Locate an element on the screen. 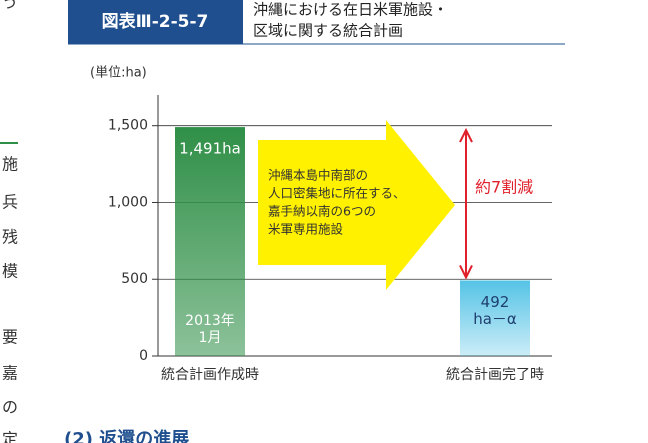  x-tick-label: 統合計画作成時 is located at coordinates (210, 375).